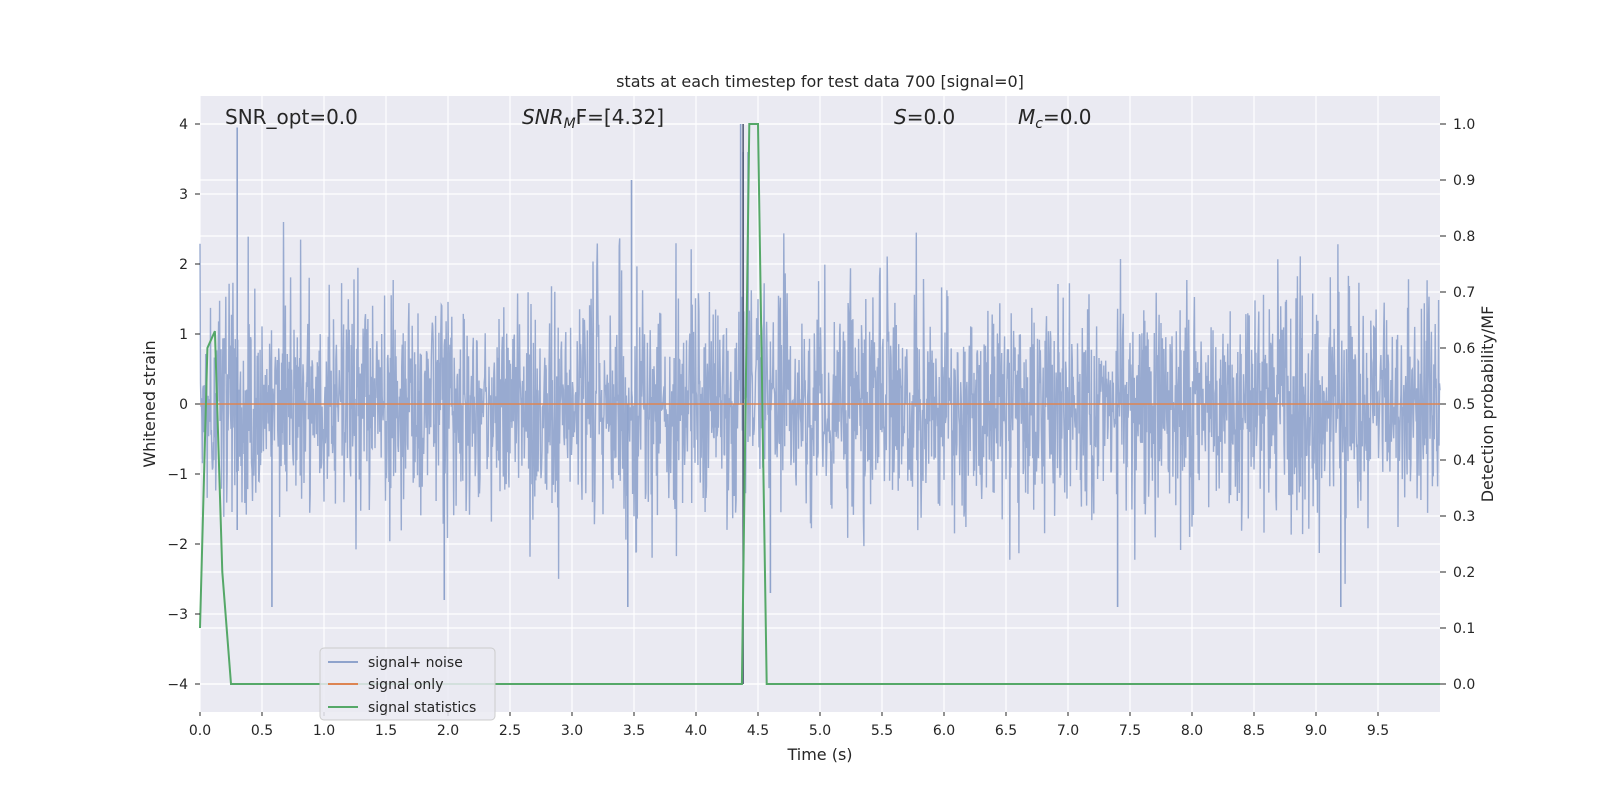  What do you see at coordinates (1464, 685) in the screenshot?
I see `y2-tick-label-10: 0.0` at bounding box center [1464, 685].